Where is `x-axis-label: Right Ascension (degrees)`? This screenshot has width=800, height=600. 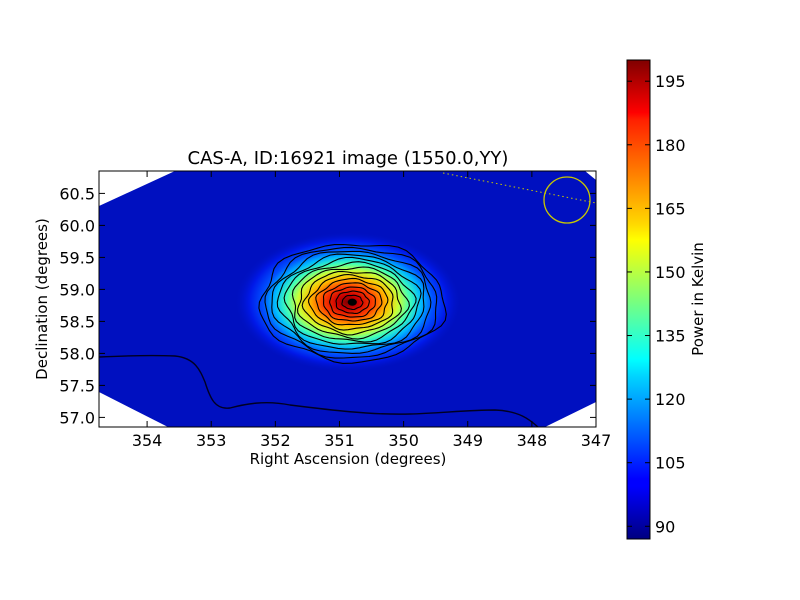 x-axis-label: Right Ascension (degrees) is located at coordinates (348, 459).